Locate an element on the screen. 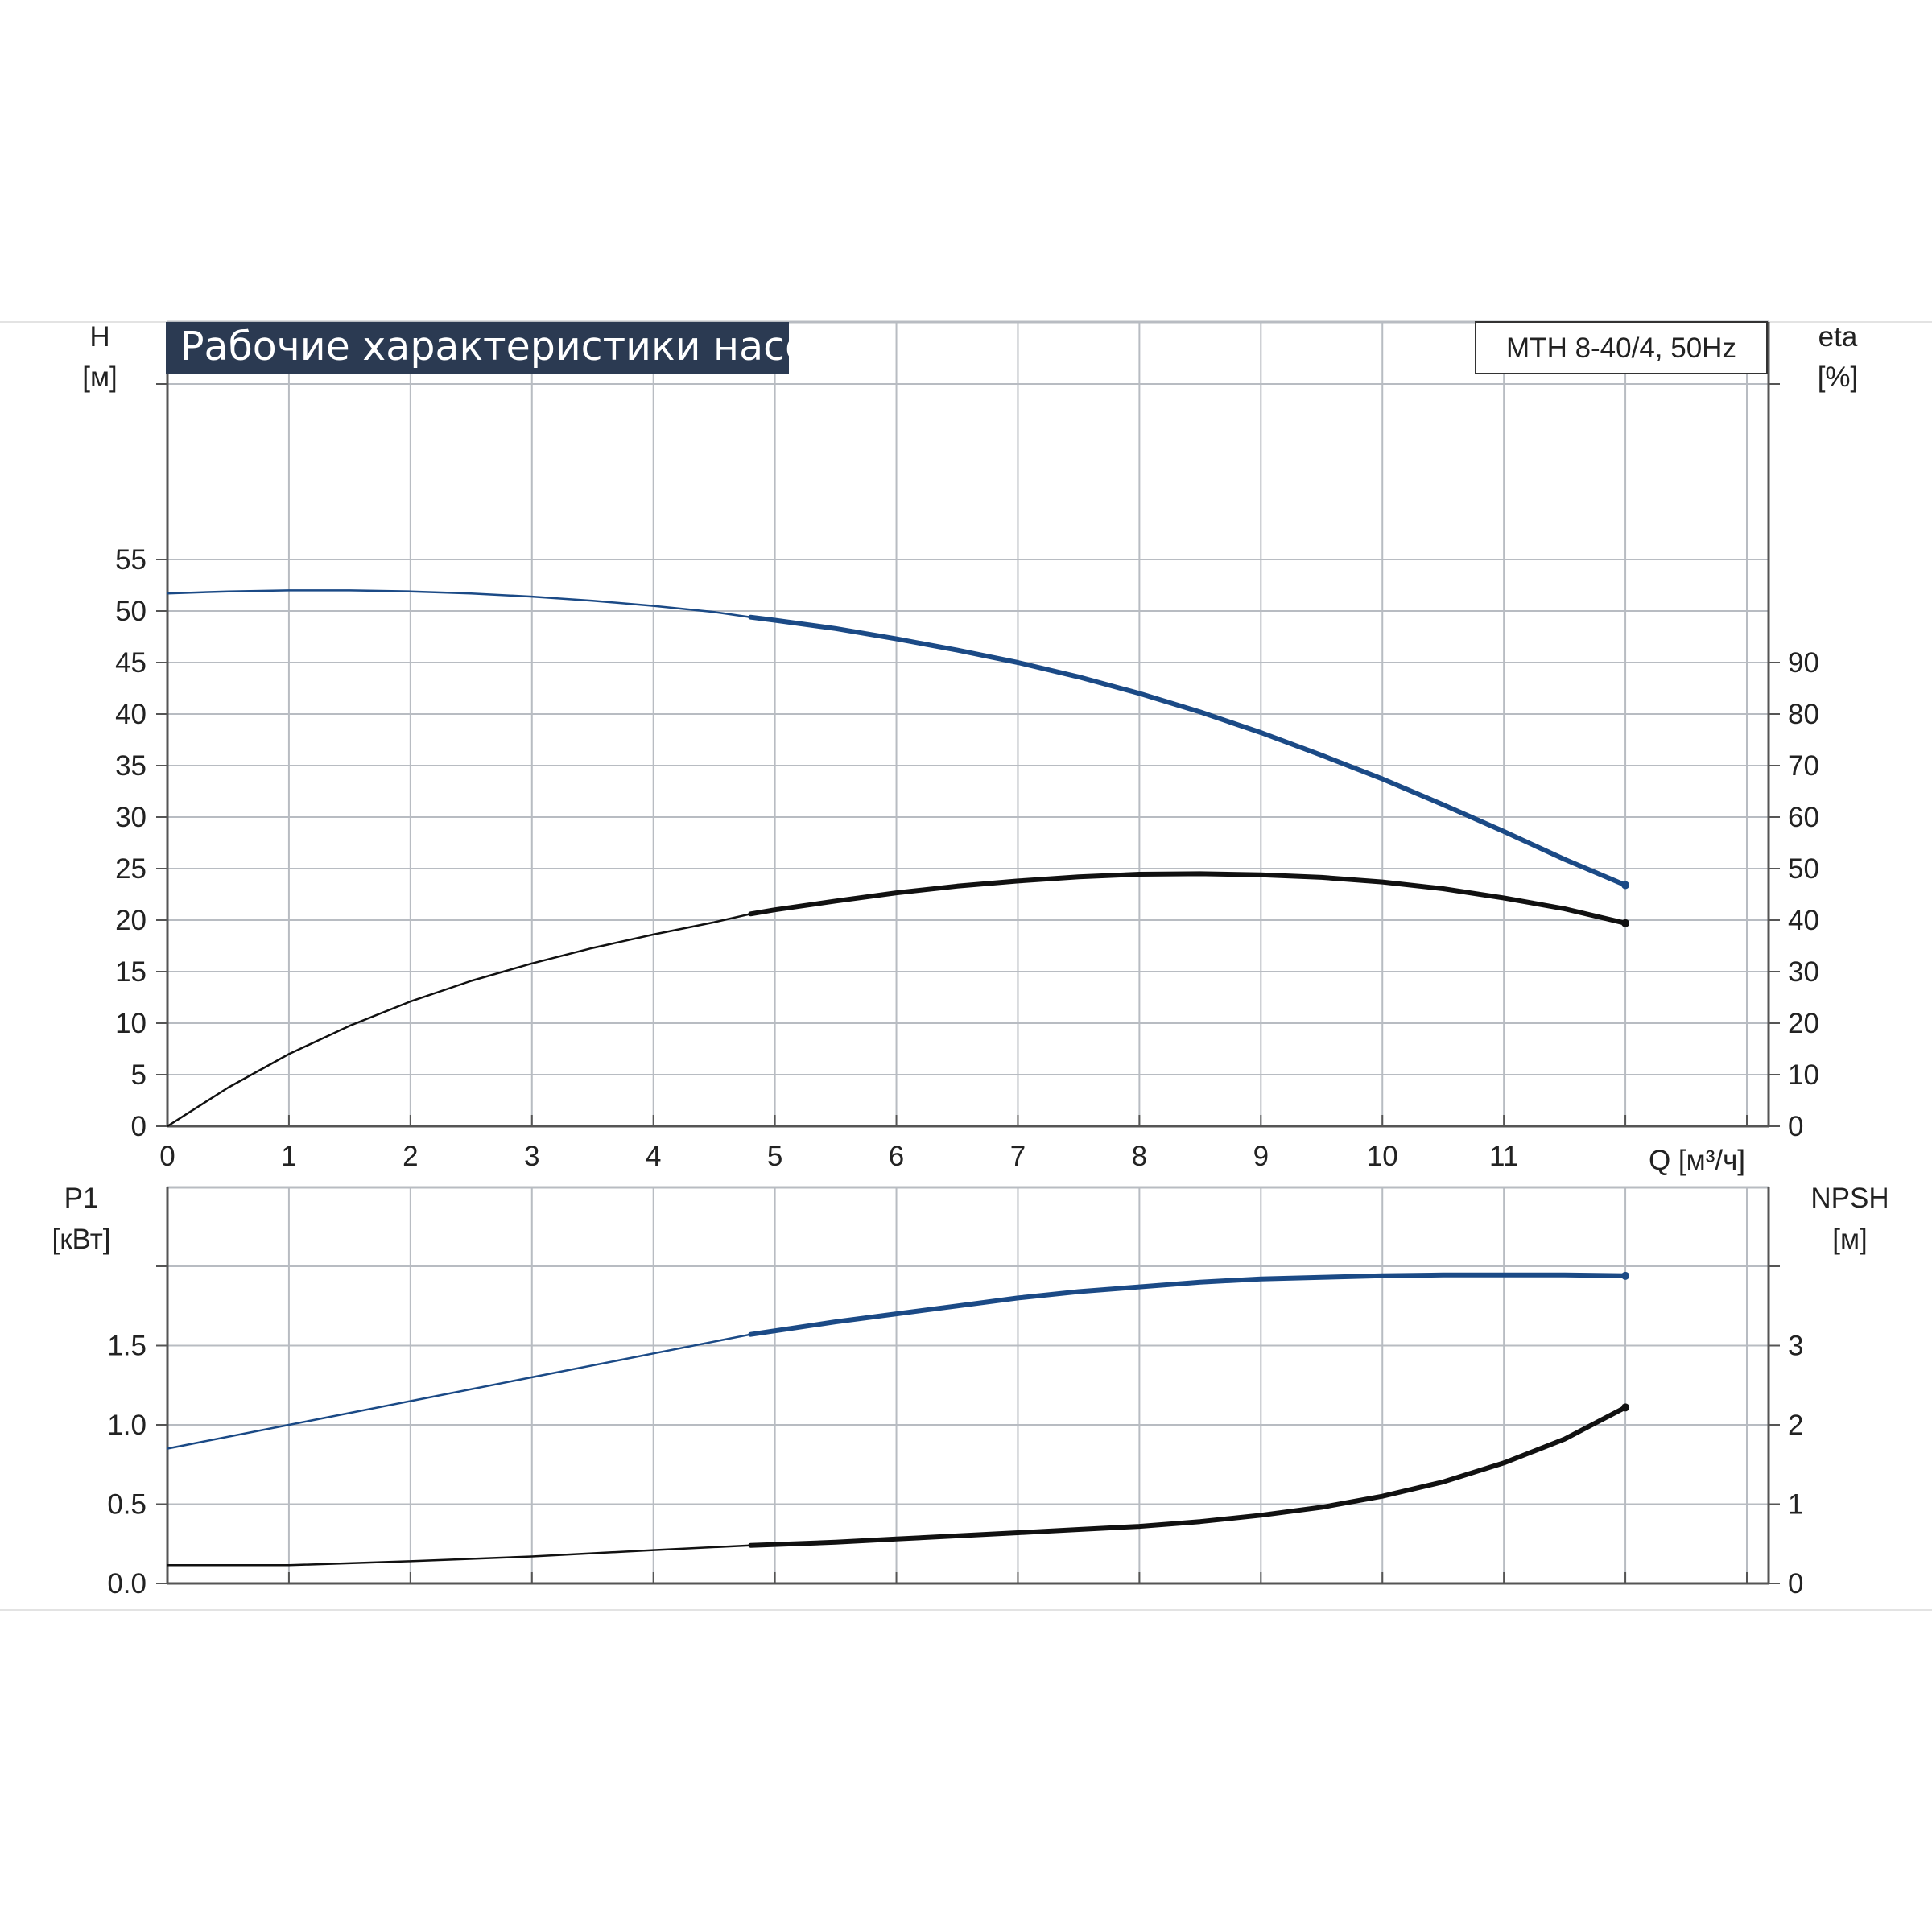 The height and width of the screenshot is (1932, 1932). bot-right-tick-label: 3 is located at coordinates (1795, 1346).